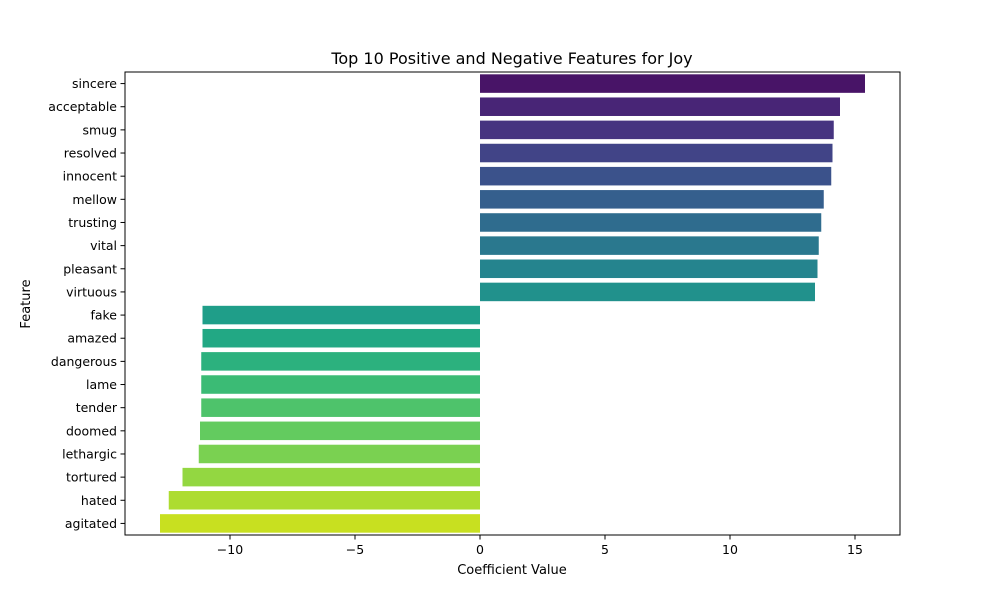 This screenshot has width=1000, height=600. I want to click on y-tick-label: tortured, so click(91, 477).